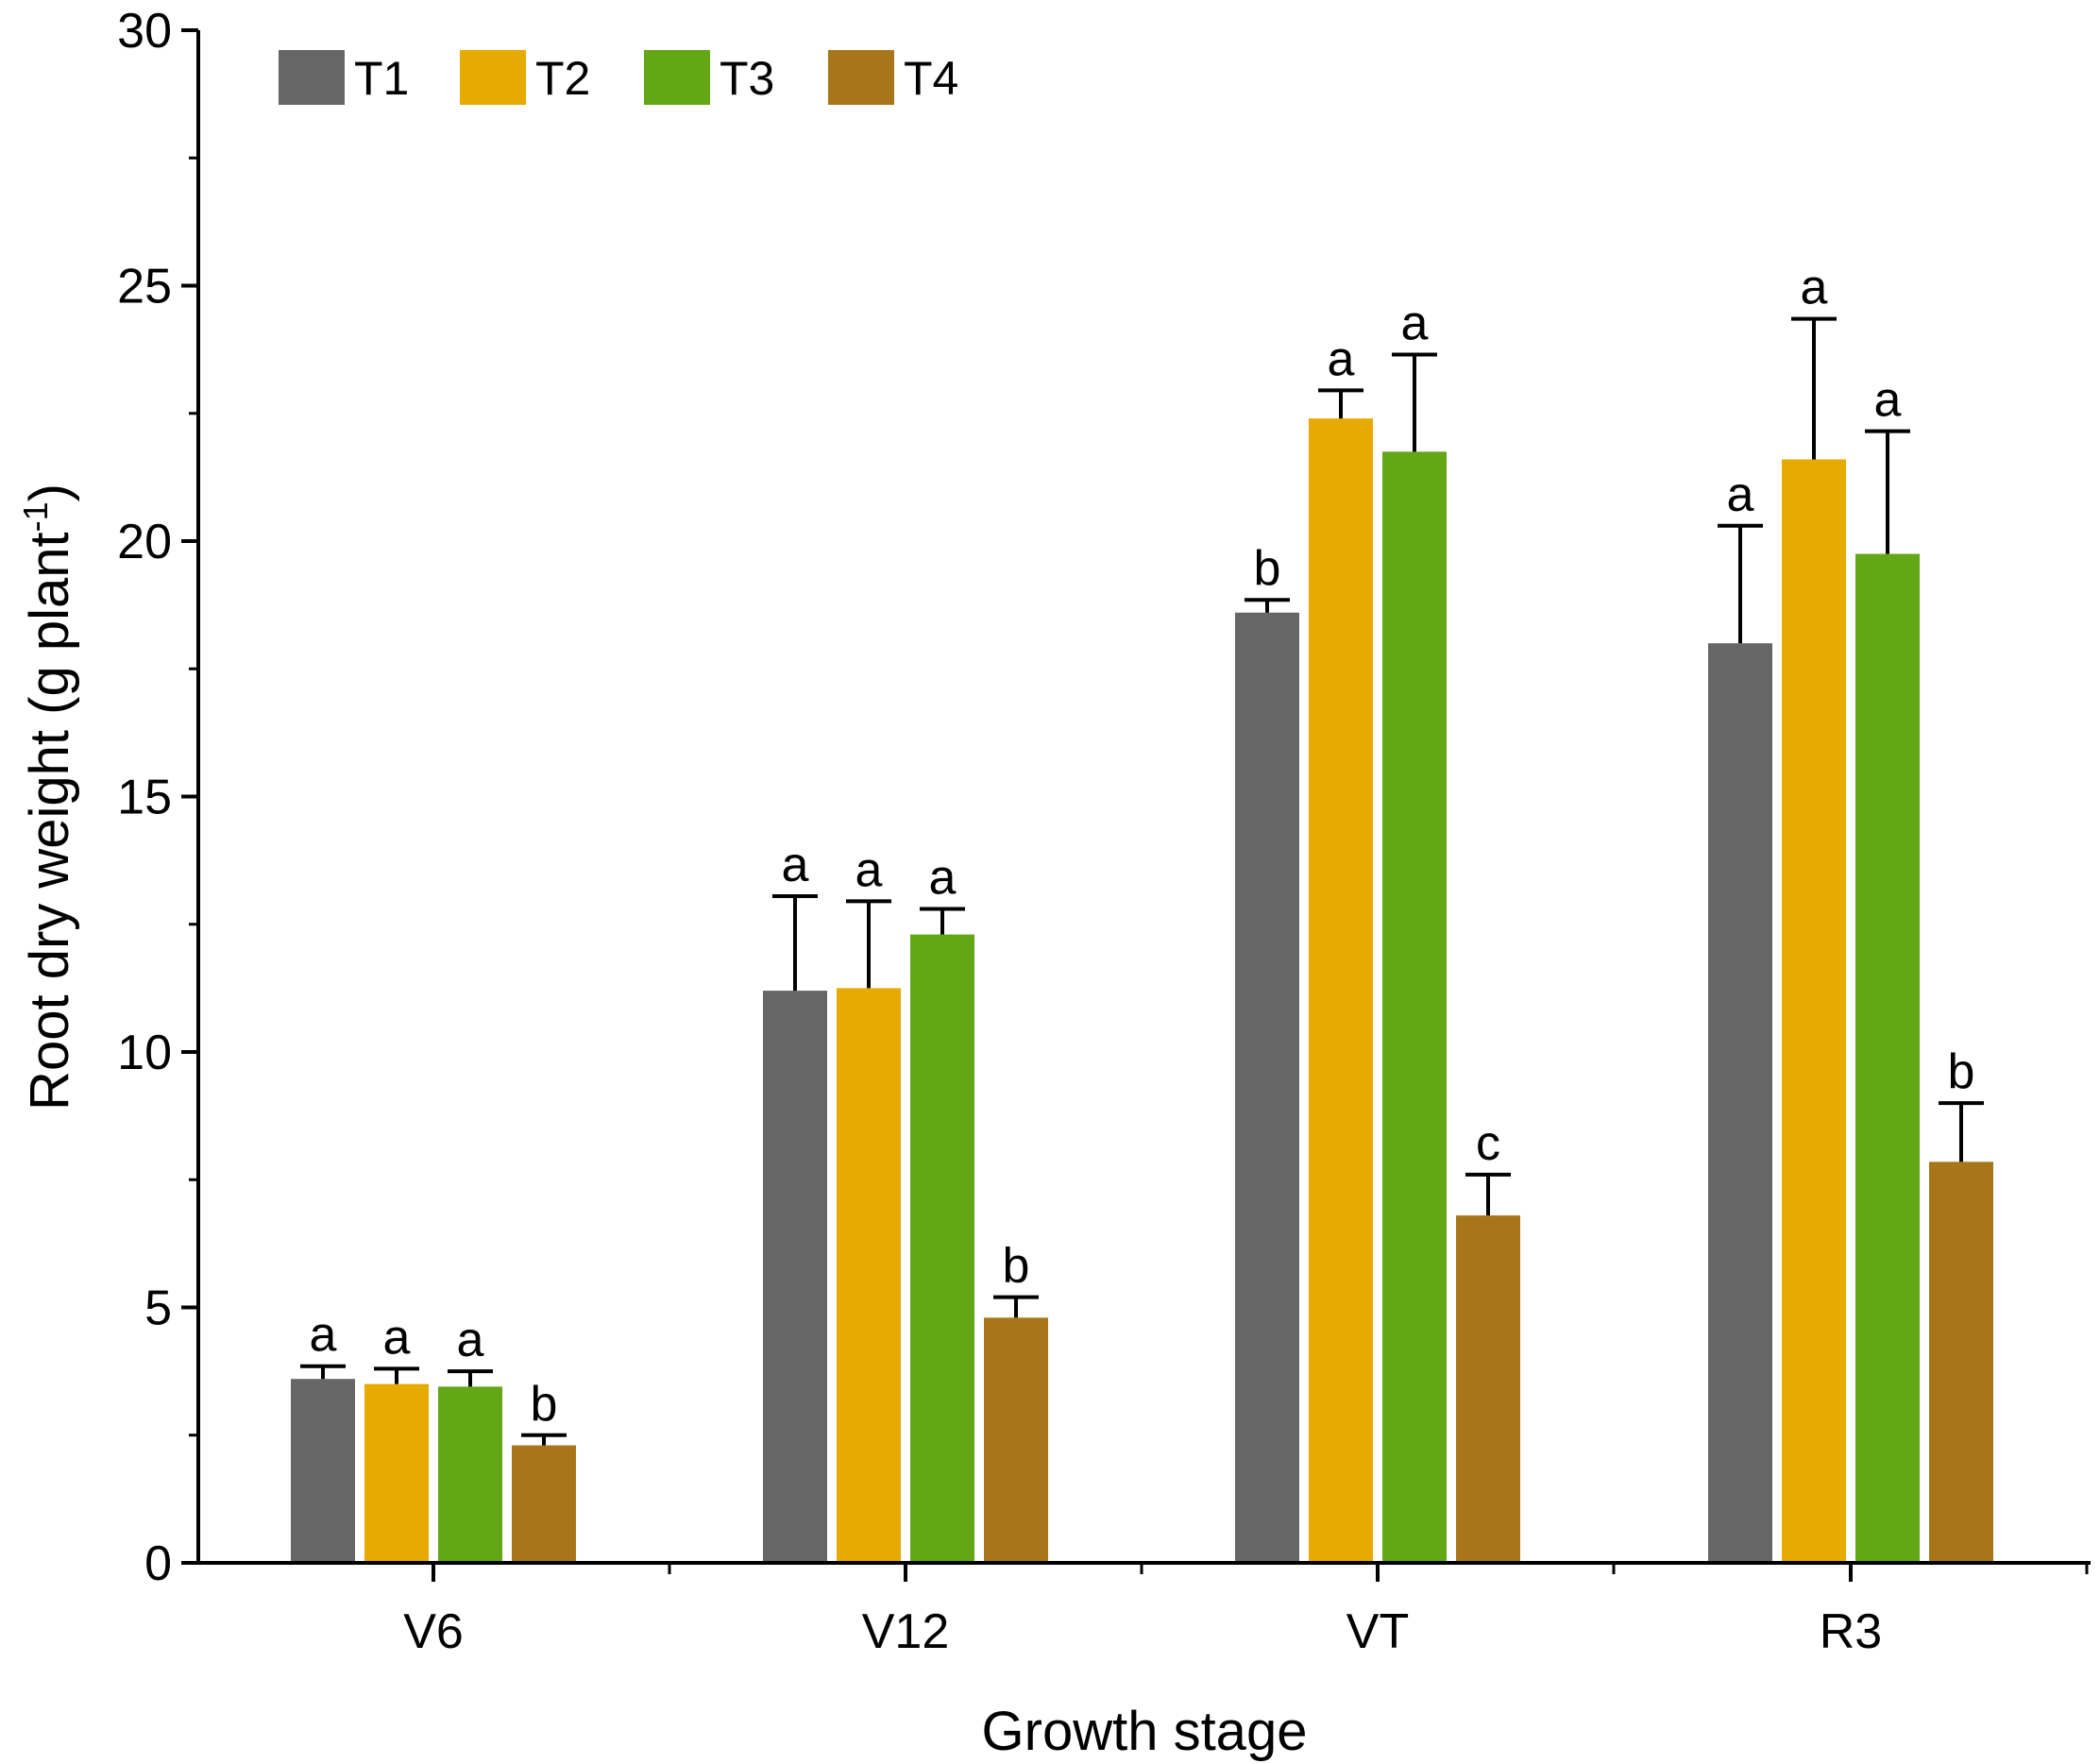 The height and width of the screenshot is (1764, 2100). What do you see at coordinates (1145, 1731) in the screenshot?
I see `x-axis-label: Growth stage` at bounding box center [1145, 1731].